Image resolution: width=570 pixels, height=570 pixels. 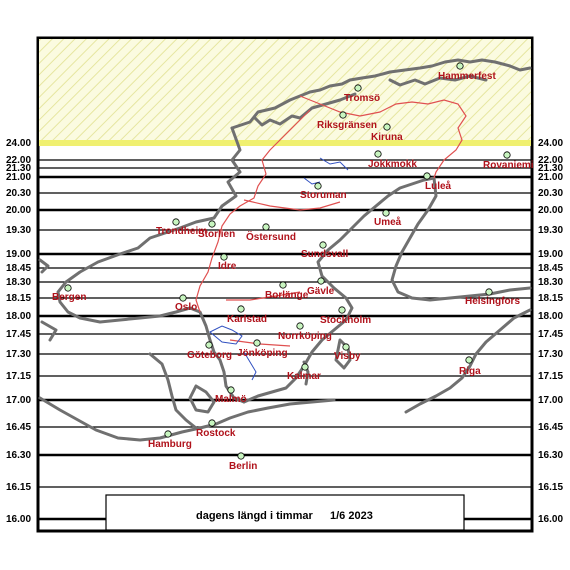 I want to click on city-label: Helsingfors, so click(x=492, y=301).